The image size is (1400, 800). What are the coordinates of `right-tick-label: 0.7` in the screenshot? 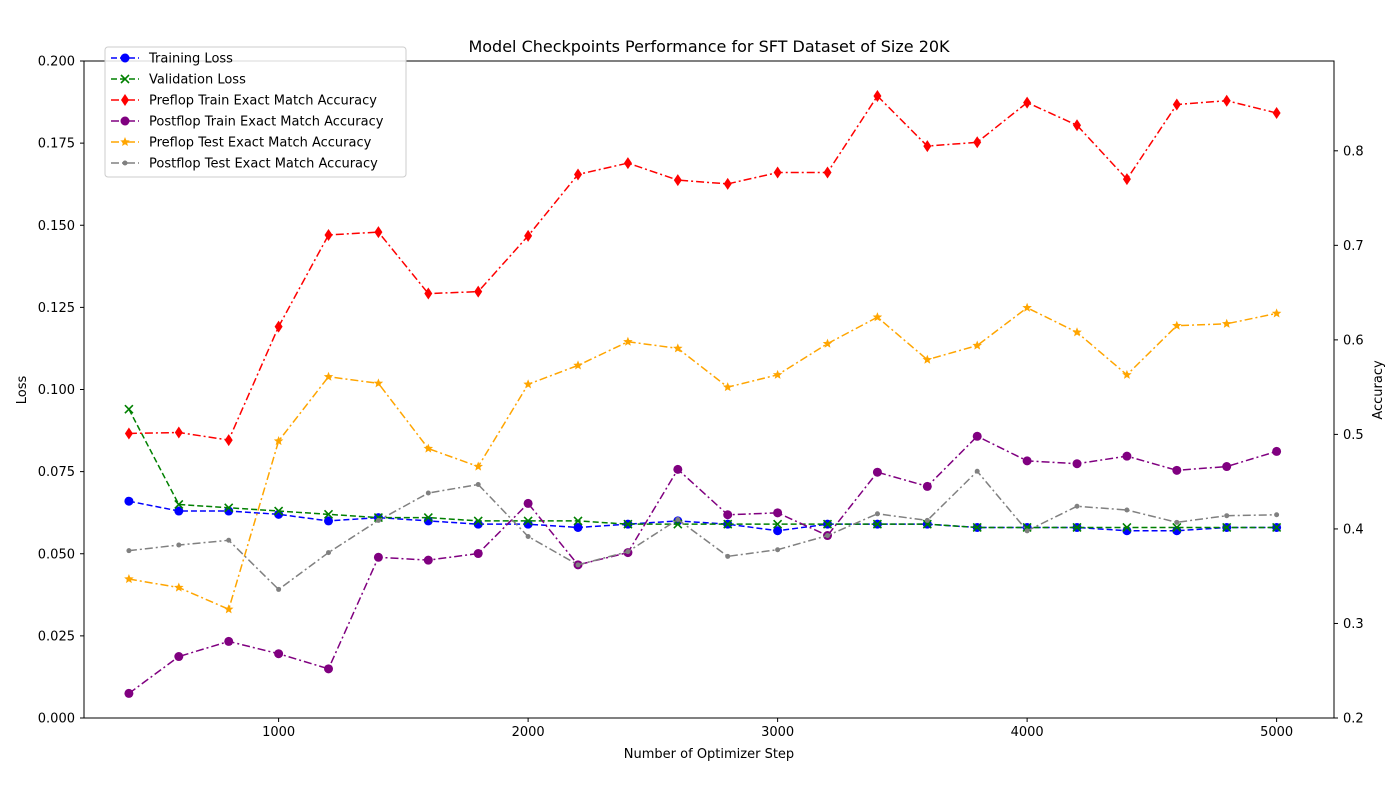 It's located at (1353, 246).